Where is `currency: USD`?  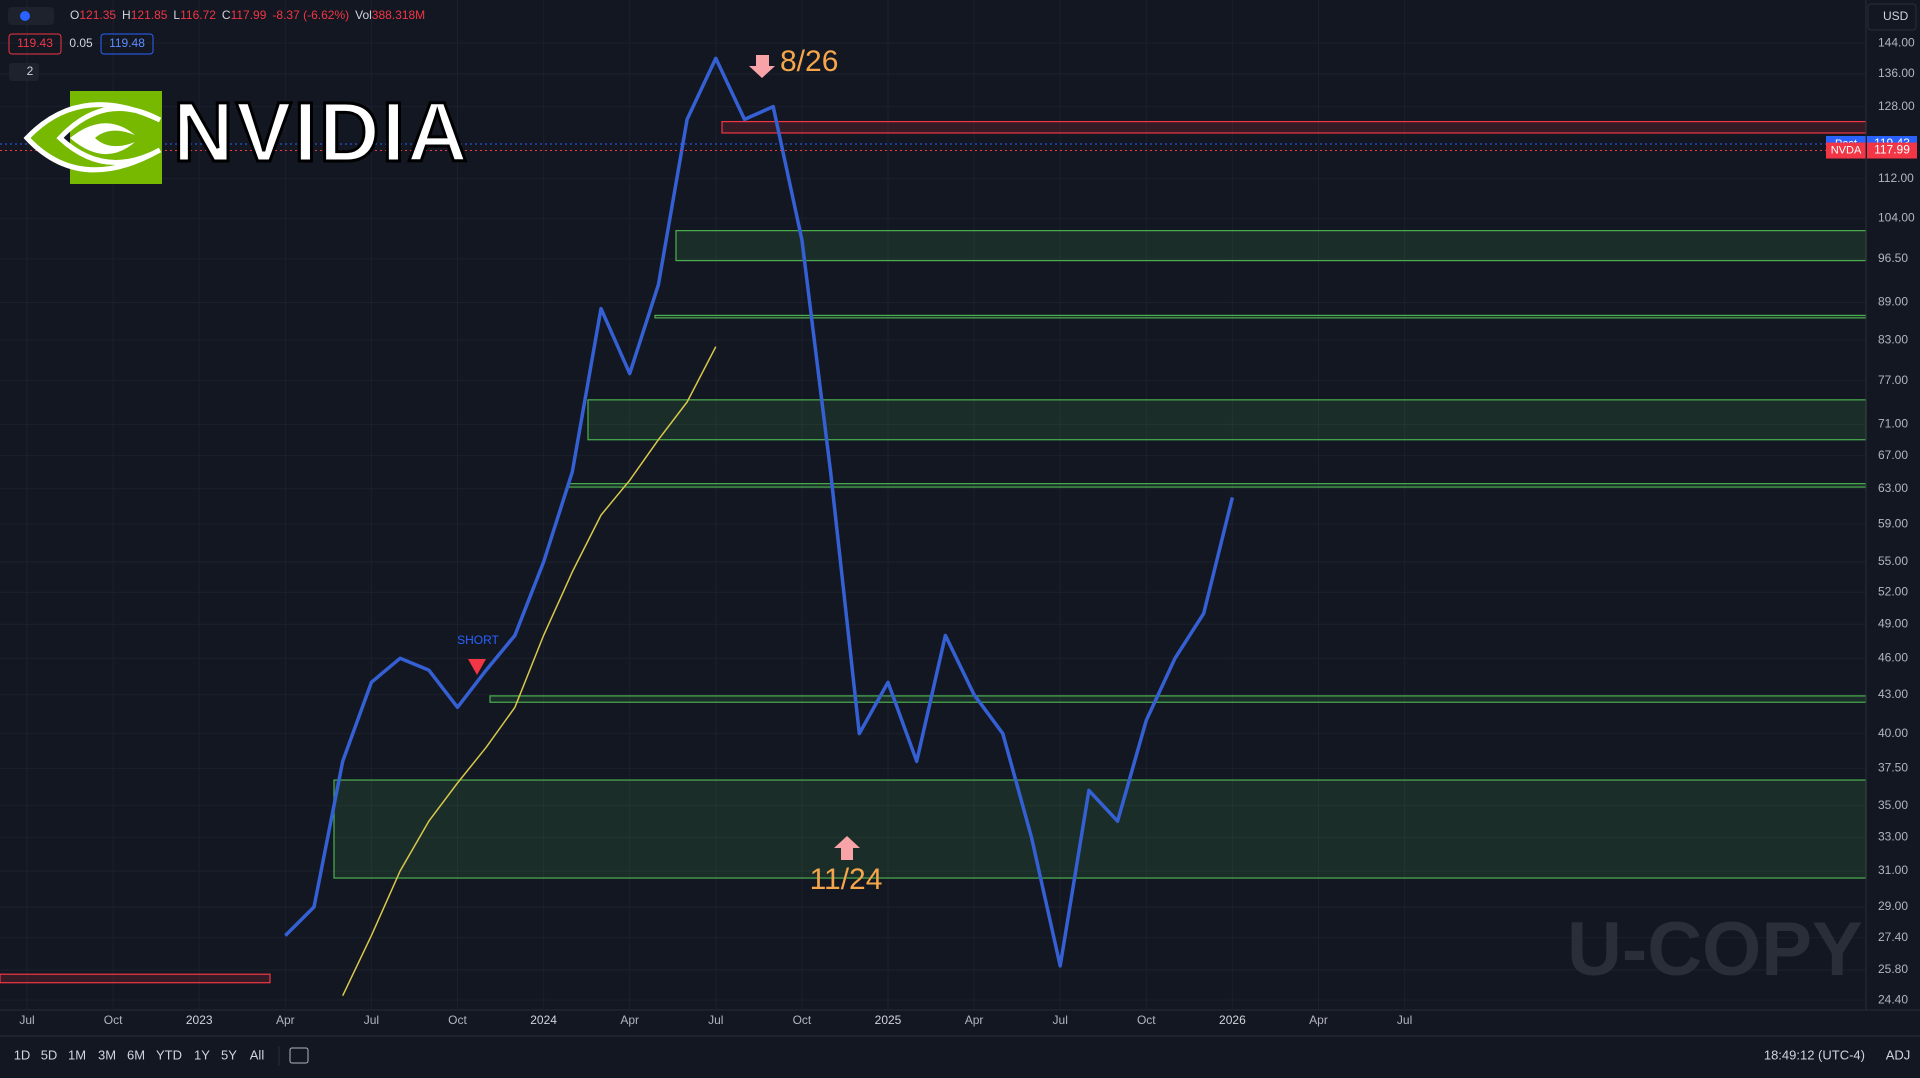 currency: USD is located at coordinates (1896, 16).